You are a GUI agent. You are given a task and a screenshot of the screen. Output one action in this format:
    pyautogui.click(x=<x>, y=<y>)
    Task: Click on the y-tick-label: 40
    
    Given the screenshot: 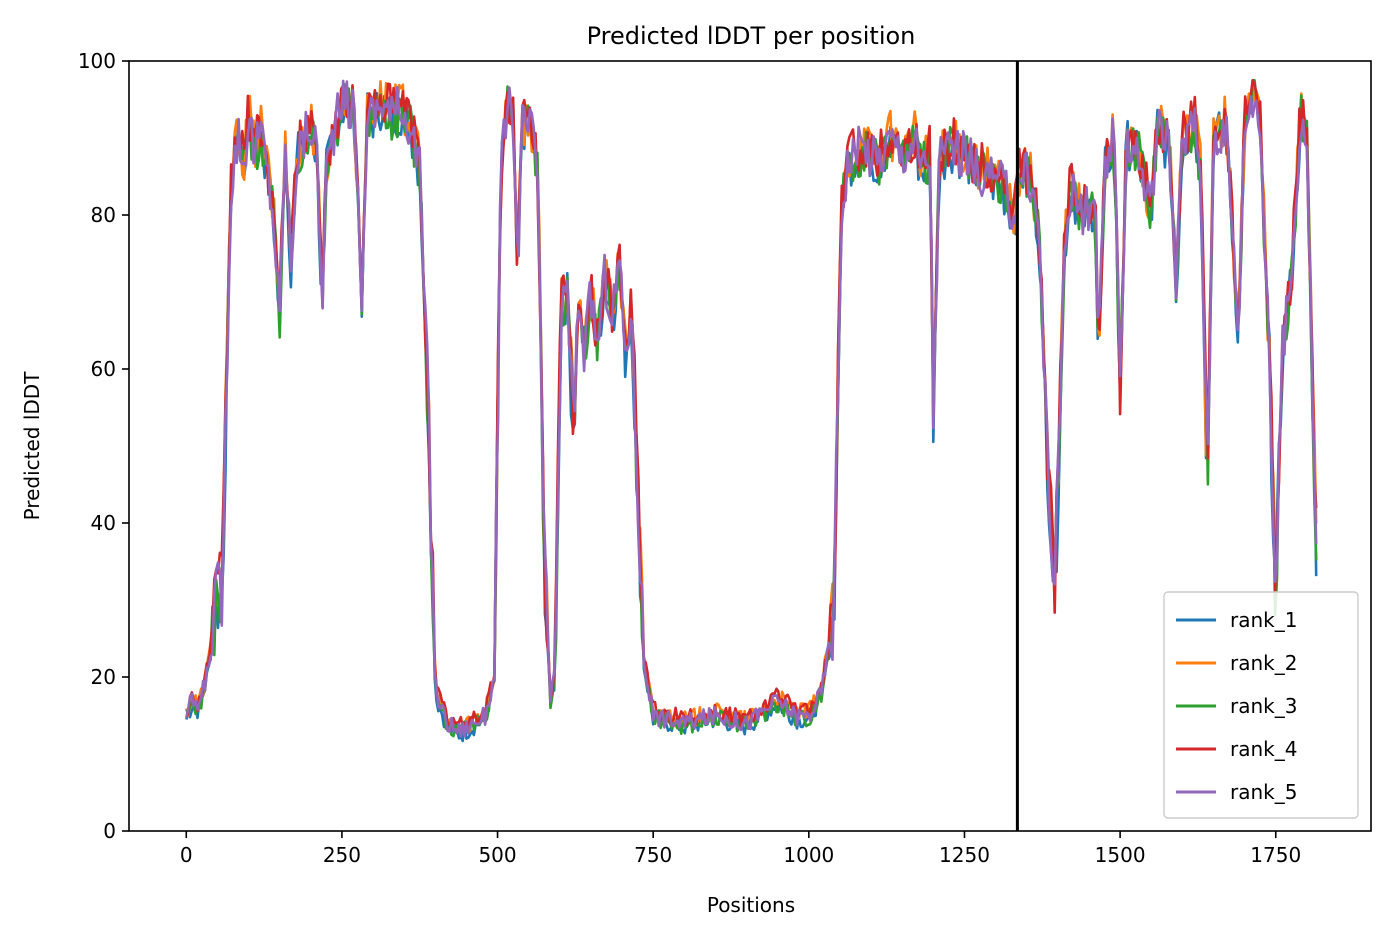 What is the action you would take?
    pyautogui.click(x=103, y=523)
    